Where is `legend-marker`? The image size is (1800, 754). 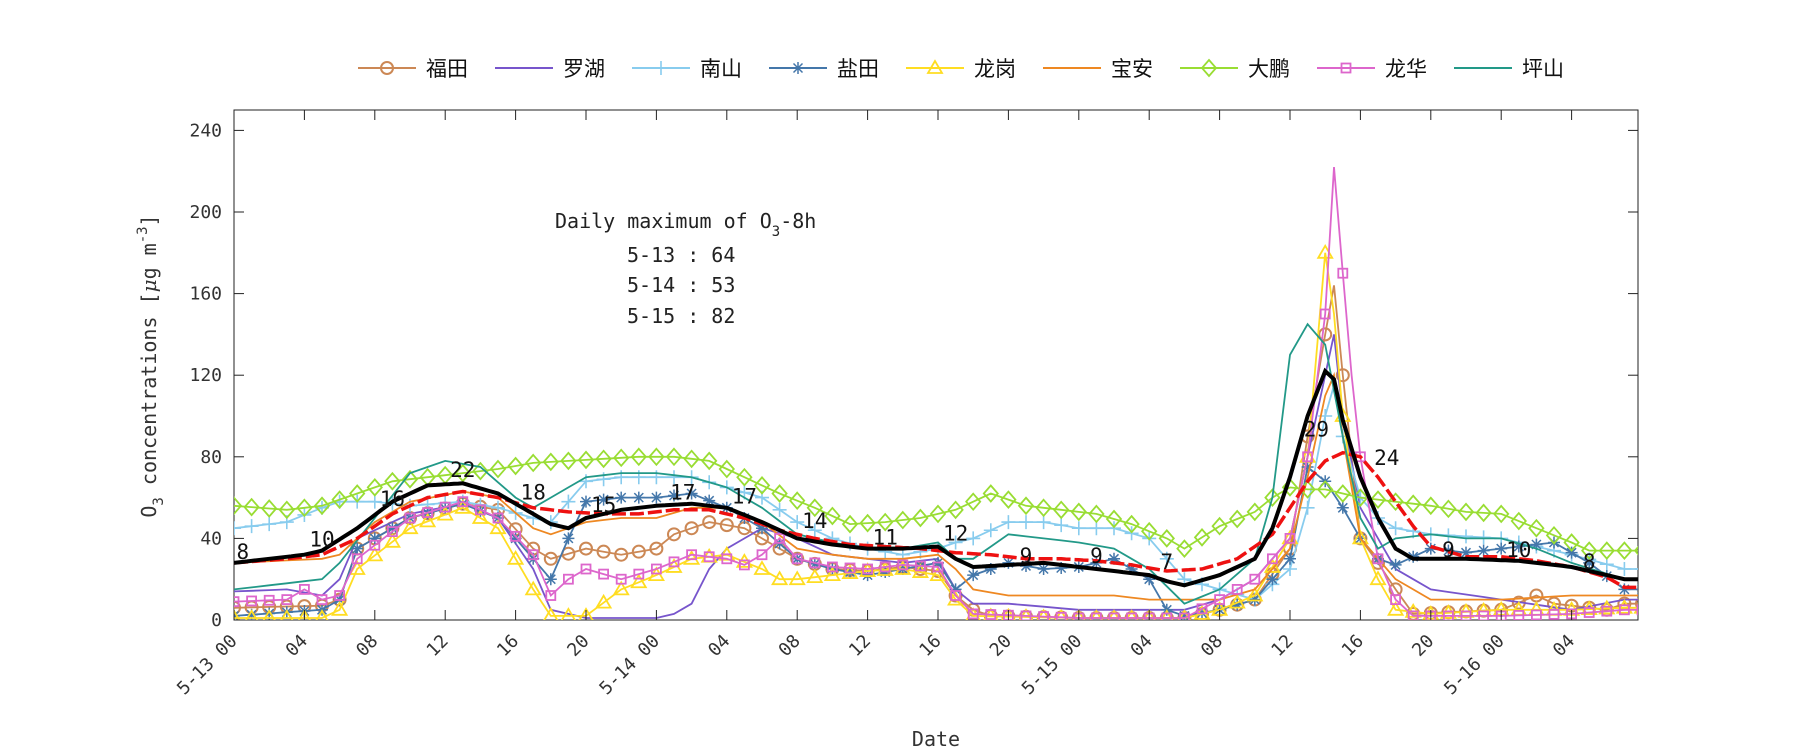
legend-marker is located at coordinates (1346, 68).